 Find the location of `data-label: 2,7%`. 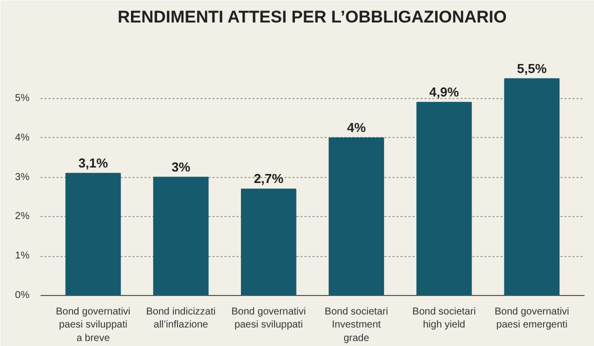

data-label: 2,7% is located at coordinates (269, 178).